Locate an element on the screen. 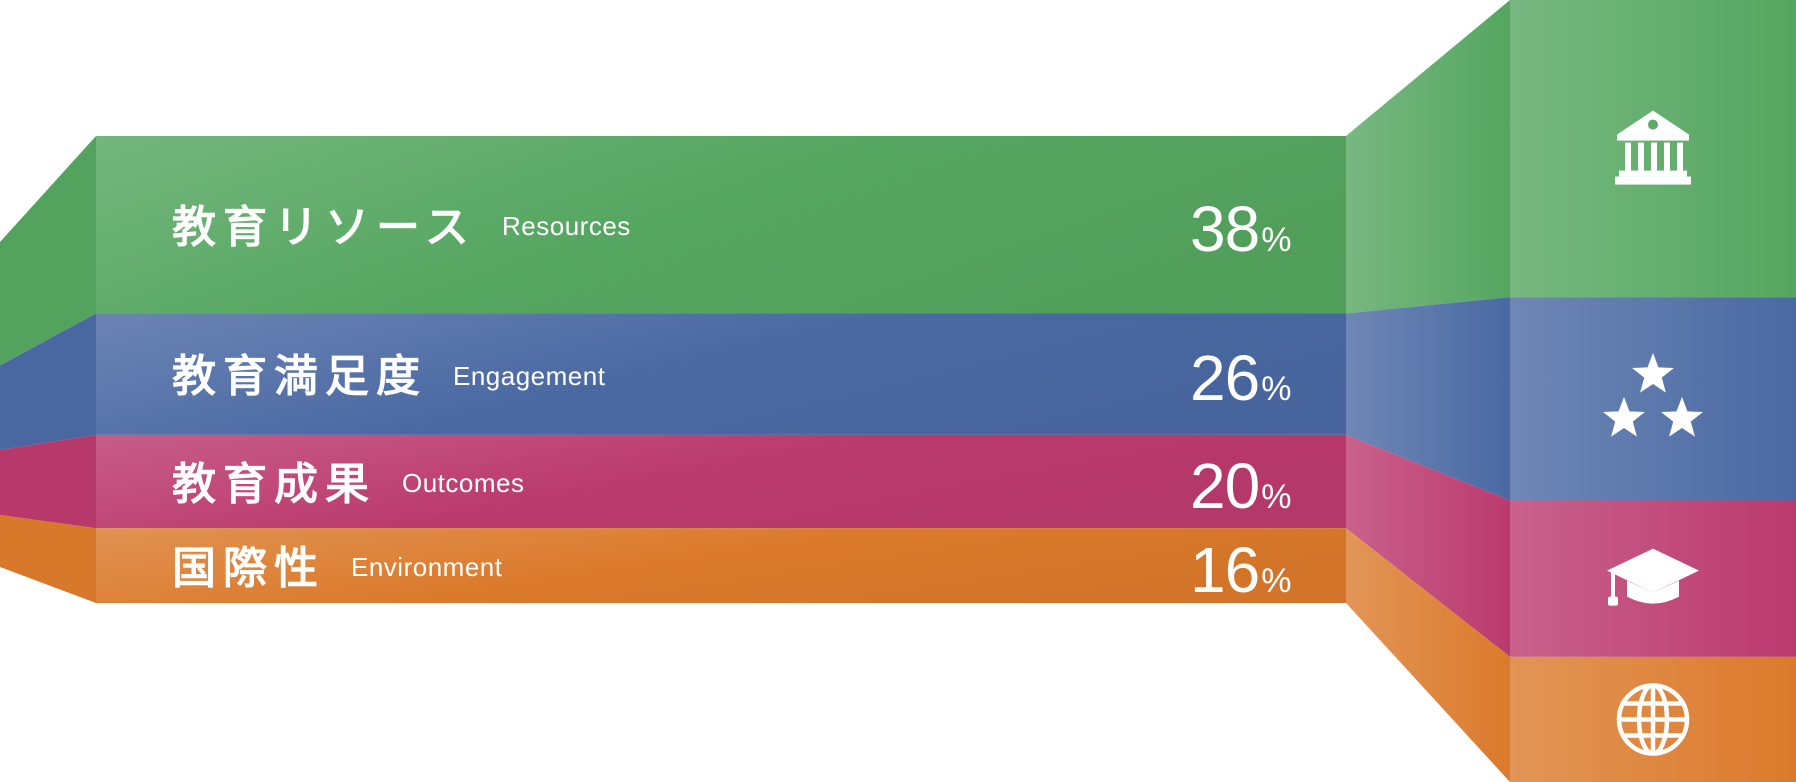  label-jp-resources: 教育リソース is located at coordinates (324, 227).